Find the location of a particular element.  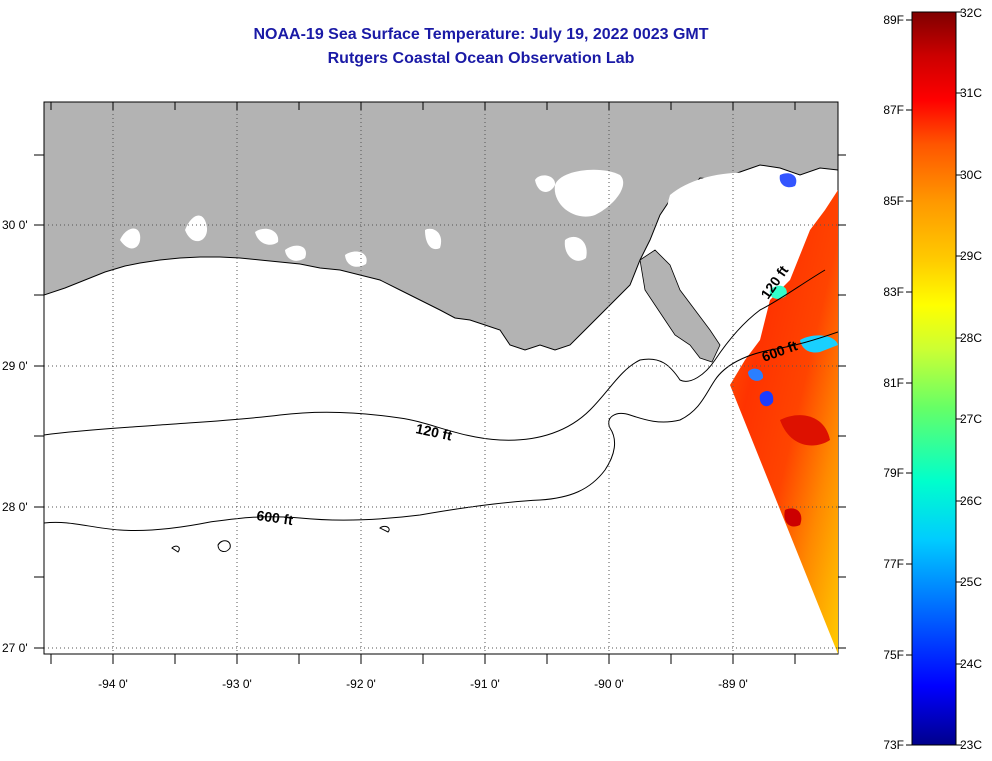

lake-pontchartrain is located at coordinates (589, 193).